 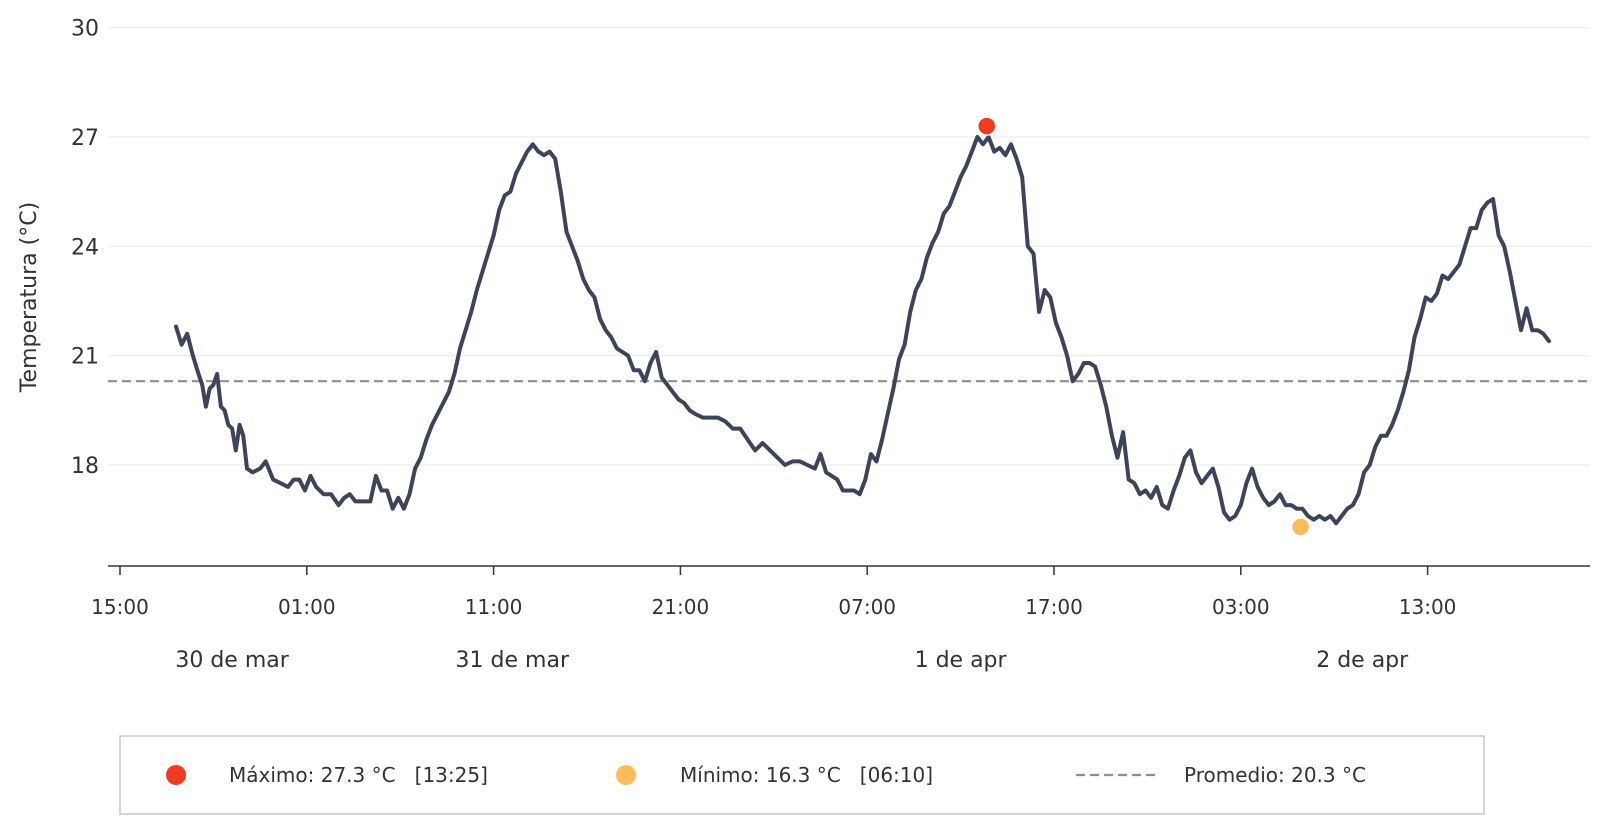 I want to click on date-label: 1 de apr, so click(x=961, y=660).